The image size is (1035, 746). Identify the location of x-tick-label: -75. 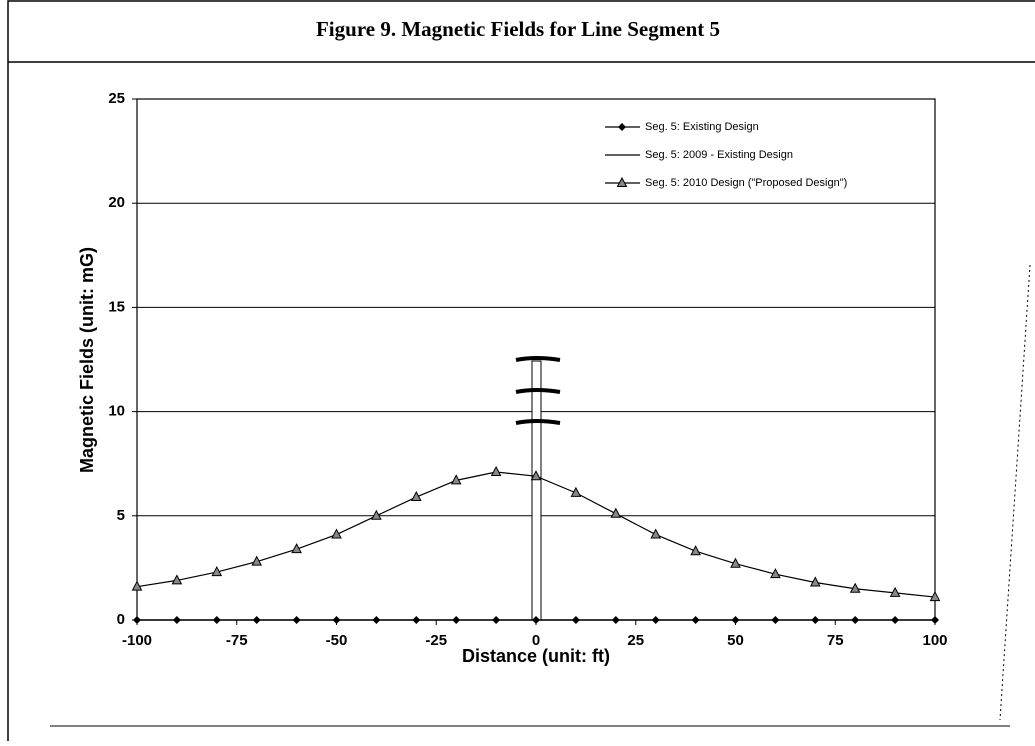
(237, 640).